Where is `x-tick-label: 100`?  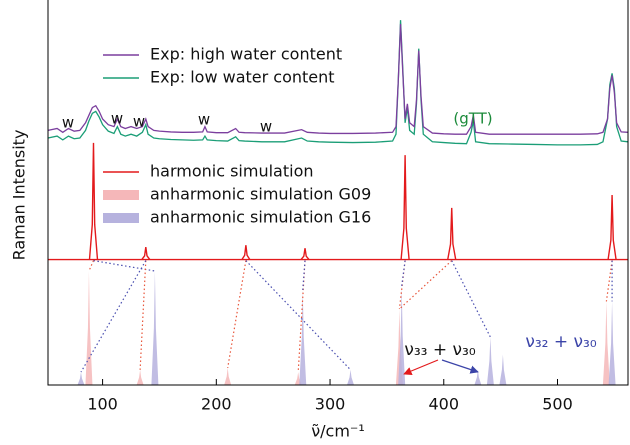 x-tick-label: 100 is located at coordinates (102, 404).